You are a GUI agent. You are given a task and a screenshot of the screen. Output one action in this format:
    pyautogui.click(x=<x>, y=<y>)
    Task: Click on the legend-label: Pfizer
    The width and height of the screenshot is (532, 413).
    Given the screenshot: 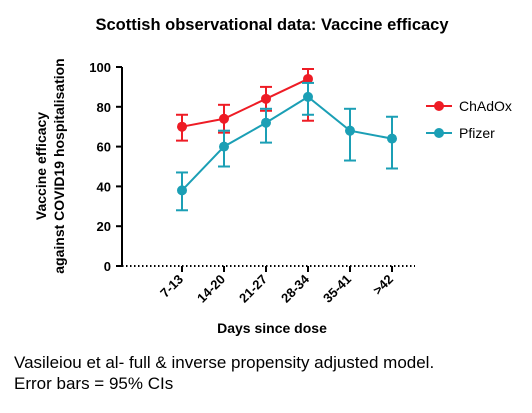 What is the action you would take?
    pyautogui.click(x=477, y=133)
    